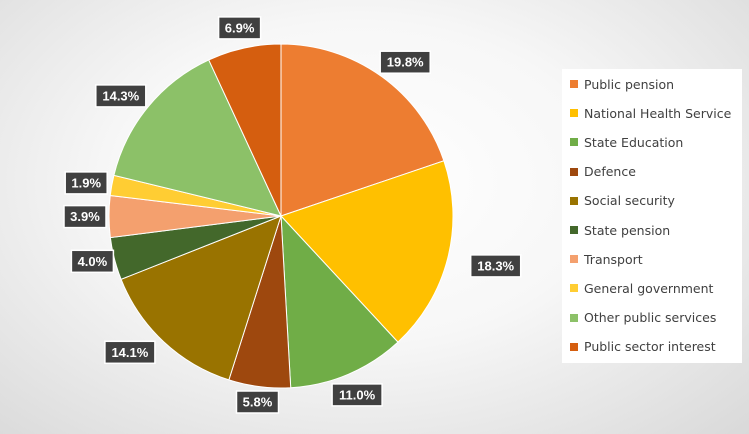  I want to click on data-label-general-government: 1.9%, so click(86, 183).